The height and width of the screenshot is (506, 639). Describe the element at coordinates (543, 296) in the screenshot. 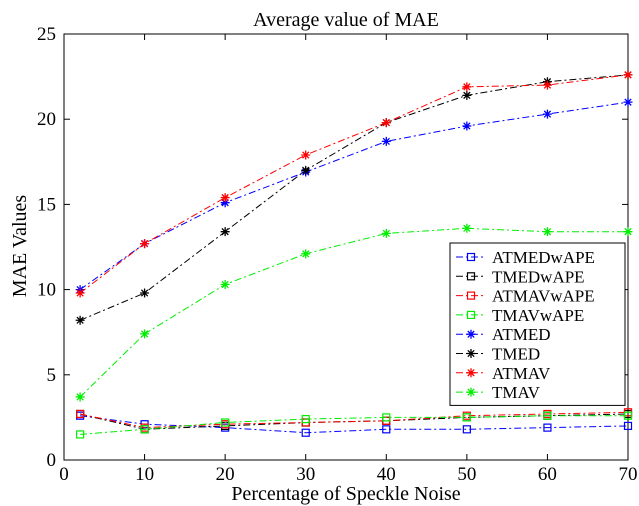

I see `legend-label: ATMAVwAPE` at that location.